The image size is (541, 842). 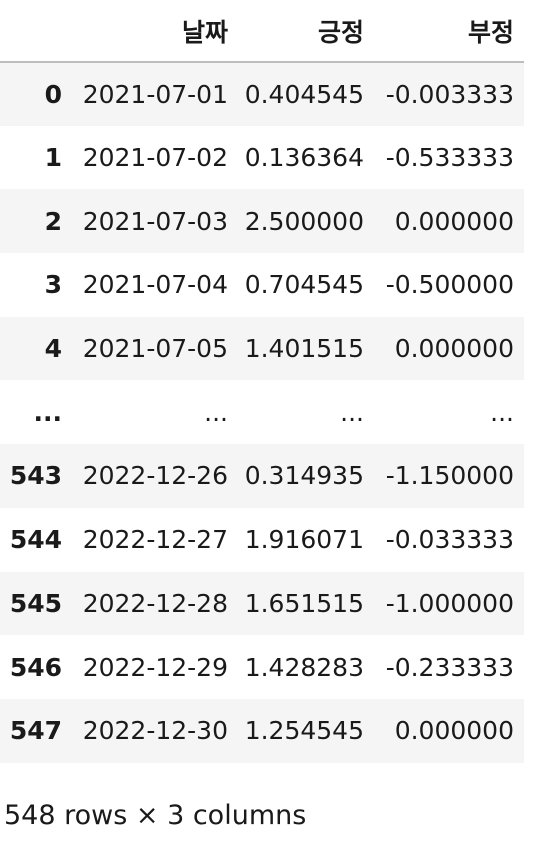 I want to click on cell-negative: -0.533333, so click(x=449, y=158).